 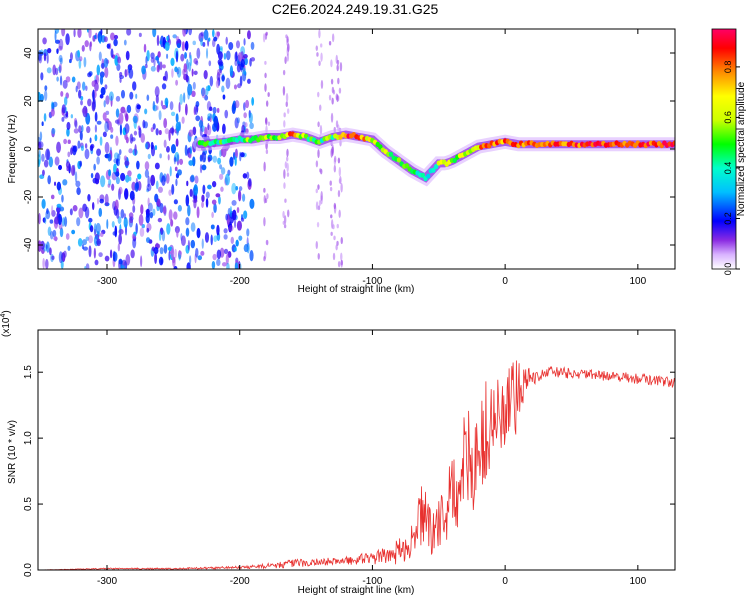 I want to click on y-tick-label: 40, so click(x=28, y=53).